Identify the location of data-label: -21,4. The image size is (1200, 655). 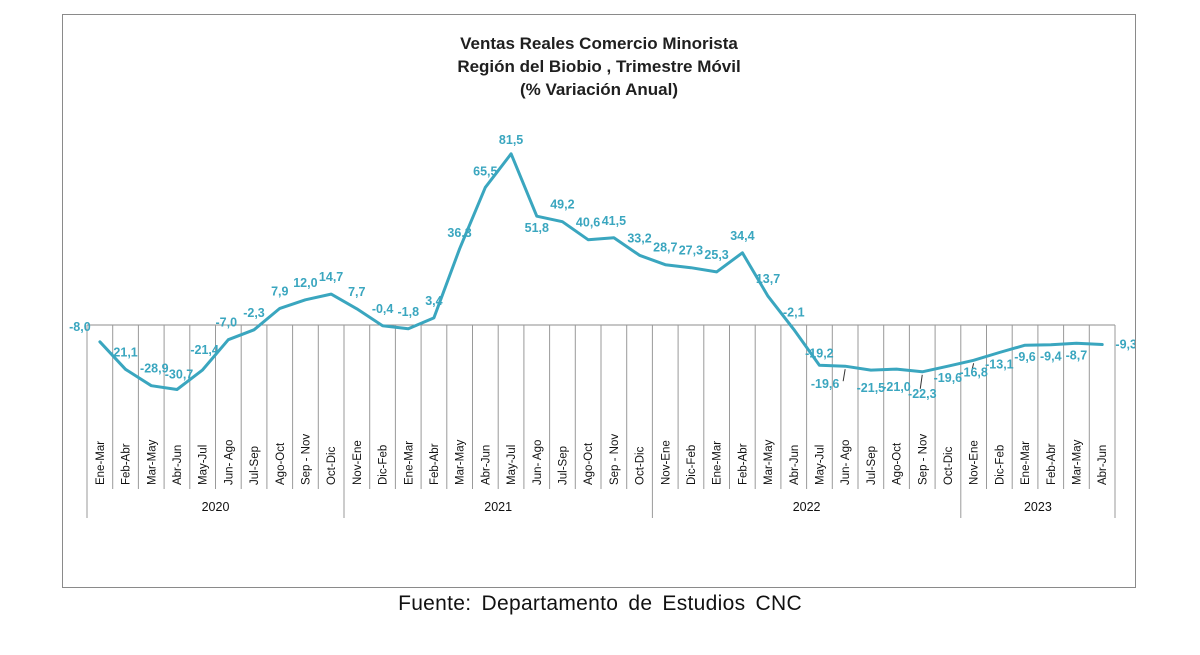
(204, 350).